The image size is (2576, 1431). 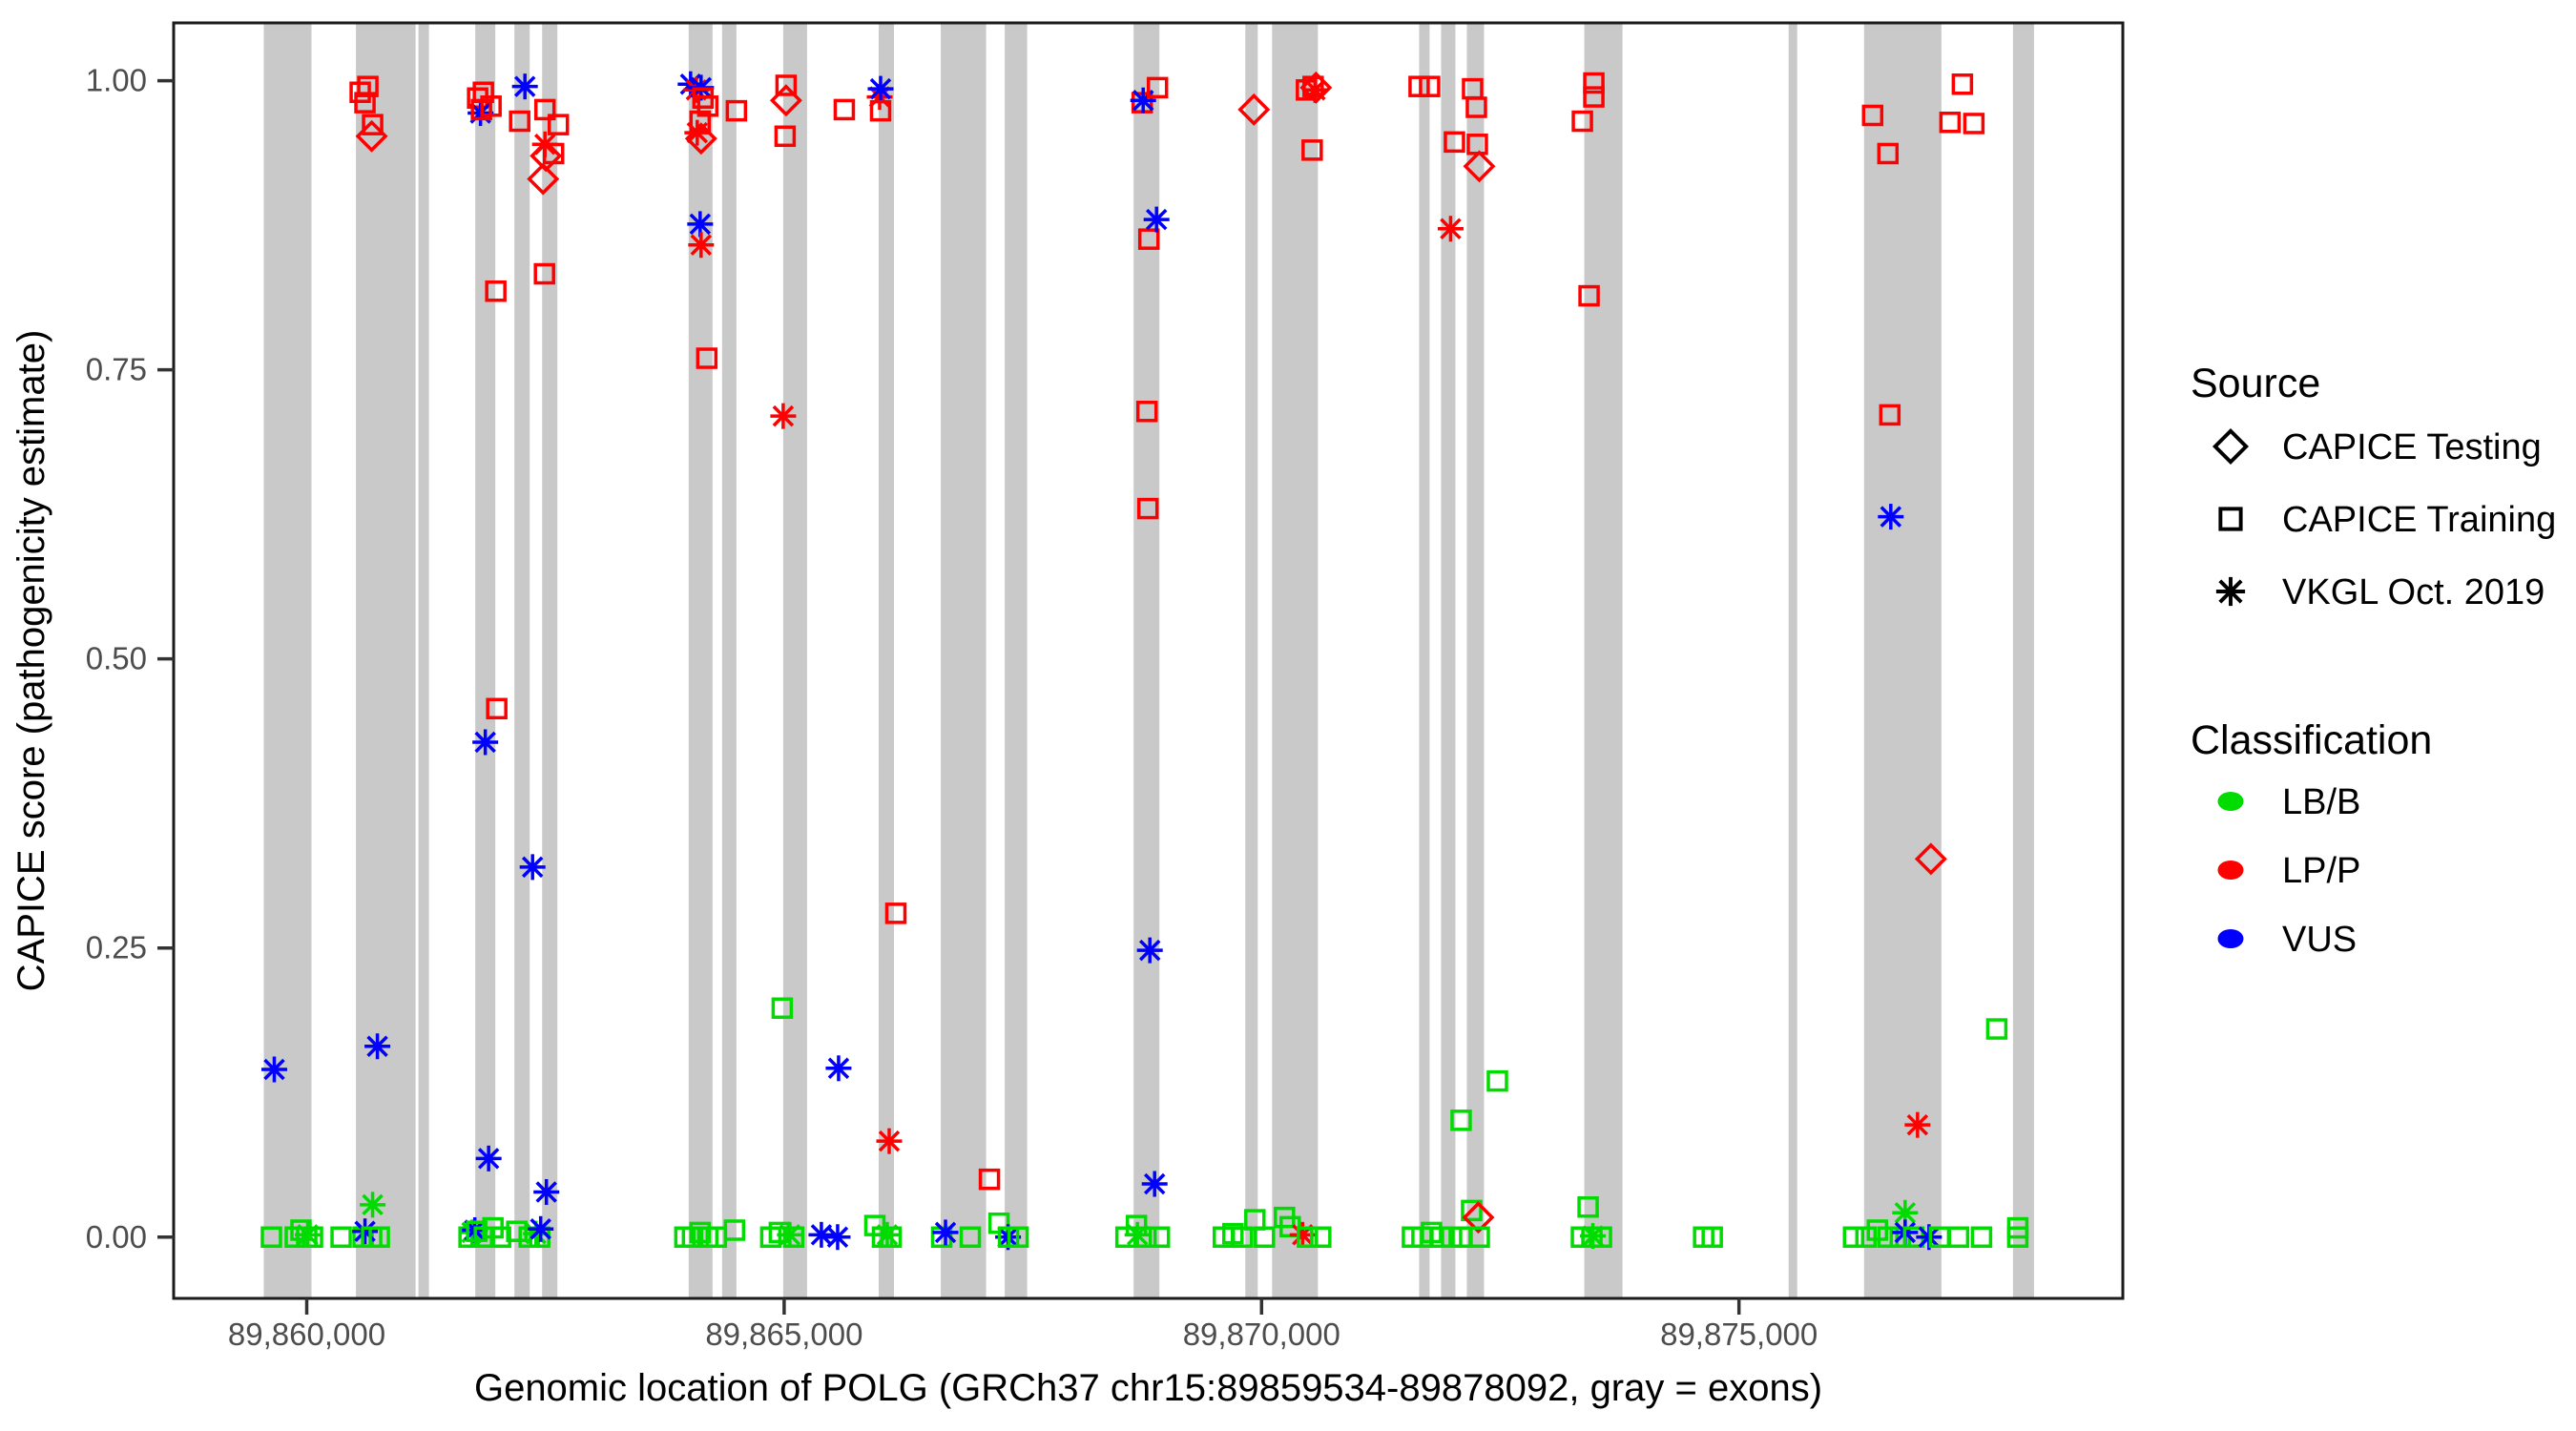 I want to click on y-tick-label: 0.00, so click(x=116, y=1237).